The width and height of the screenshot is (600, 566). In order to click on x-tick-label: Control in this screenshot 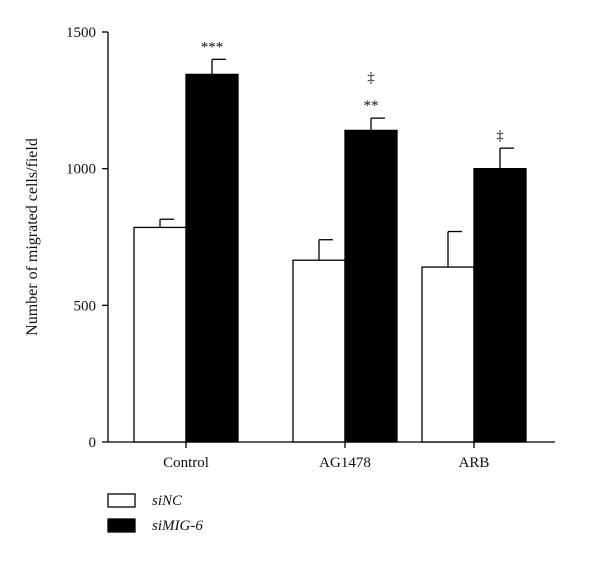, I will do `click(186, 463)`.